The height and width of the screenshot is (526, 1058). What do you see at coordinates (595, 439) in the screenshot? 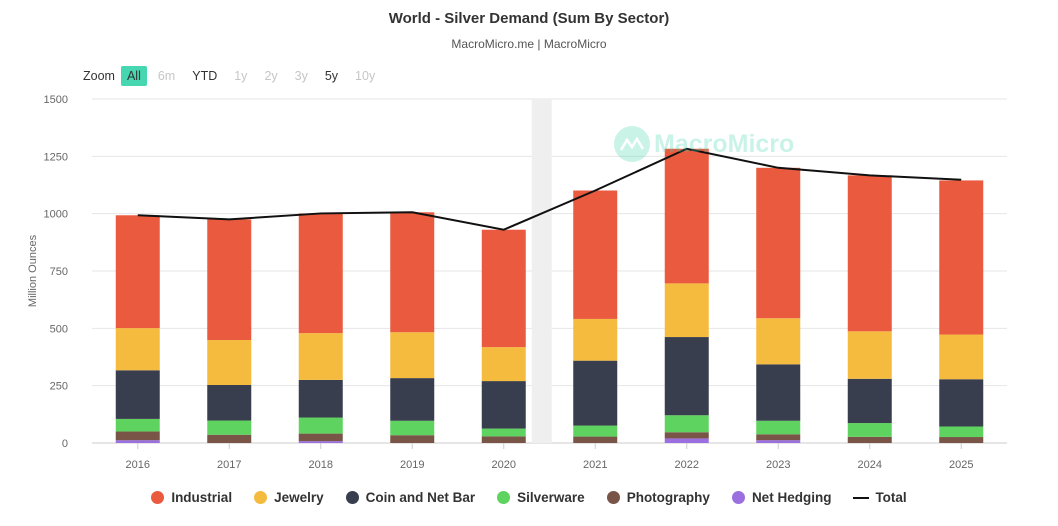
I see `bar-photography-2021` at bounding box center [595, 439].